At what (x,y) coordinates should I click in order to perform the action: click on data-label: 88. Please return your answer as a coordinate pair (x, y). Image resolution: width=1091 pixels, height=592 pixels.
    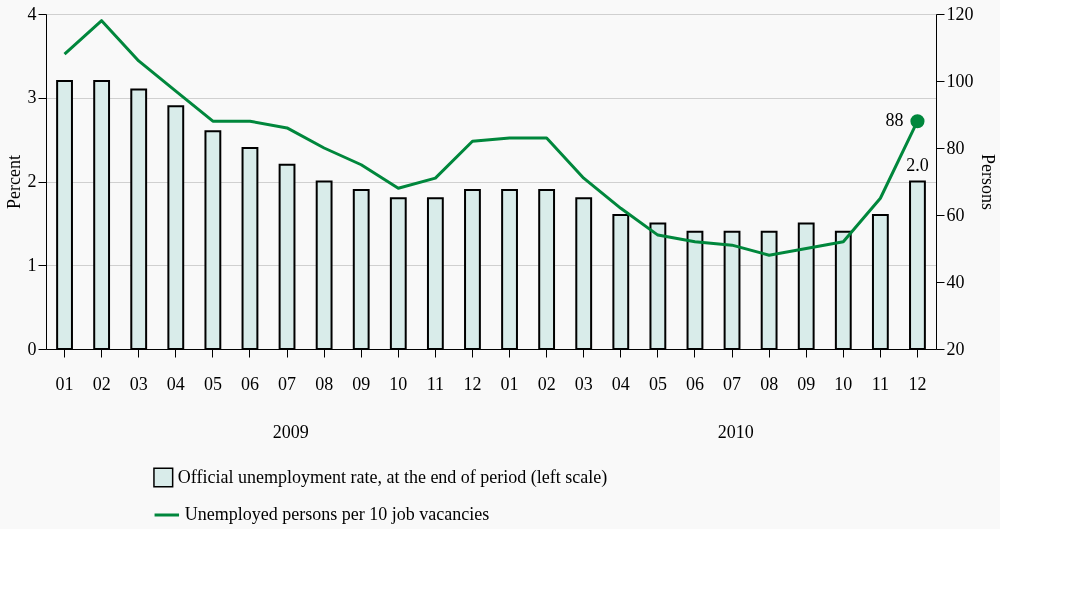
    Looking at the image, I should click on (894, 120).